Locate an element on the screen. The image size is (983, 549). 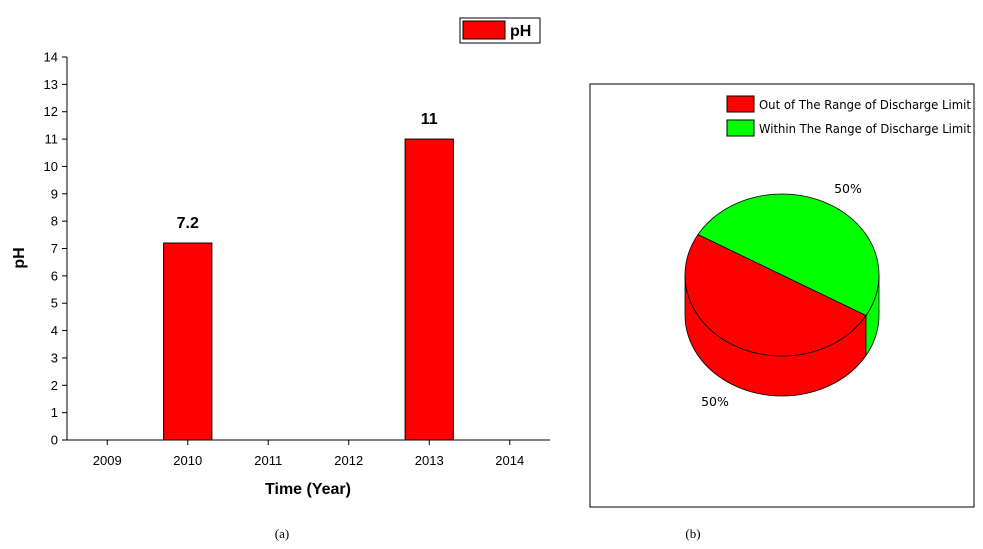
bar-legend: pH is located at coordinates (500, 30).